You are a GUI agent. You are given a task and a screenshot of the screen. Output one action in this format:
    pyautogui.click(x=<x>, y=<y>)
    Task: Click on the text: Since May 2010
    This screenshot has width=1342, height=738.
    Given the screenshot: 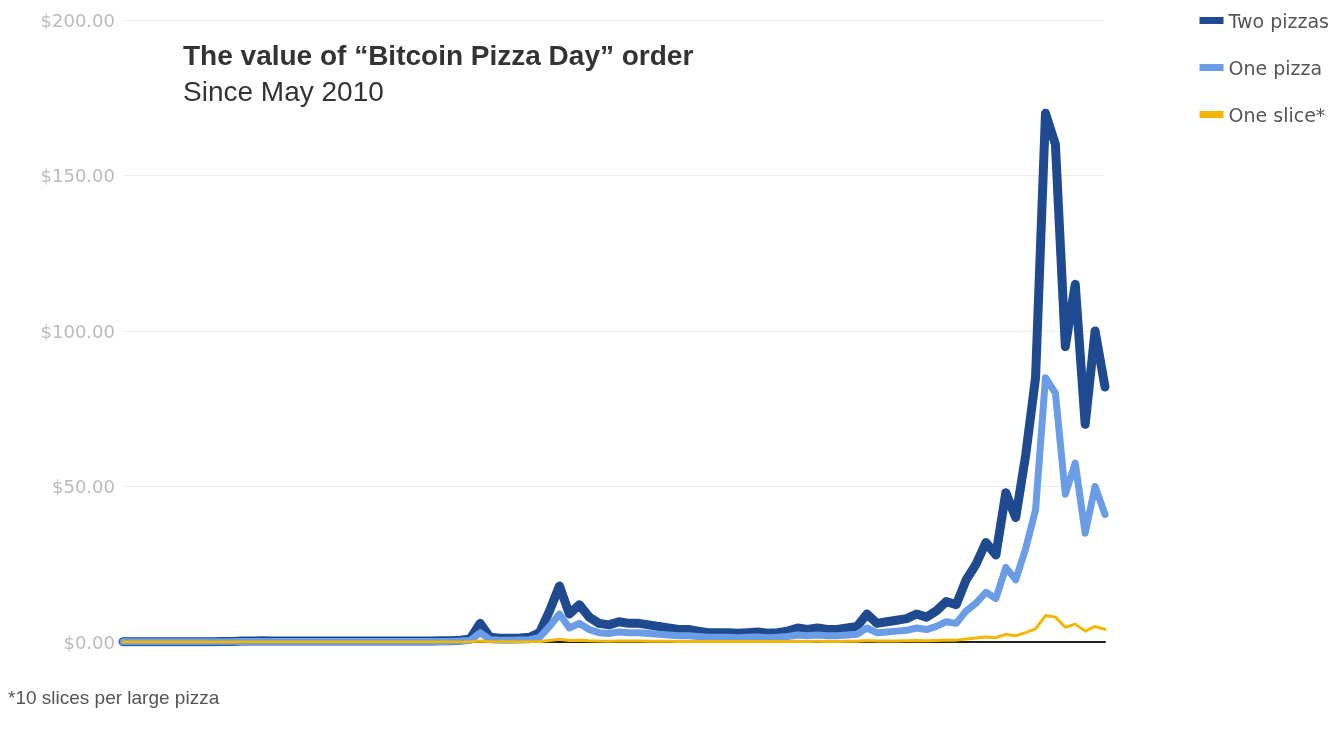 What is the action you would take?
    pyautogui.click(x=283, y=91)
    